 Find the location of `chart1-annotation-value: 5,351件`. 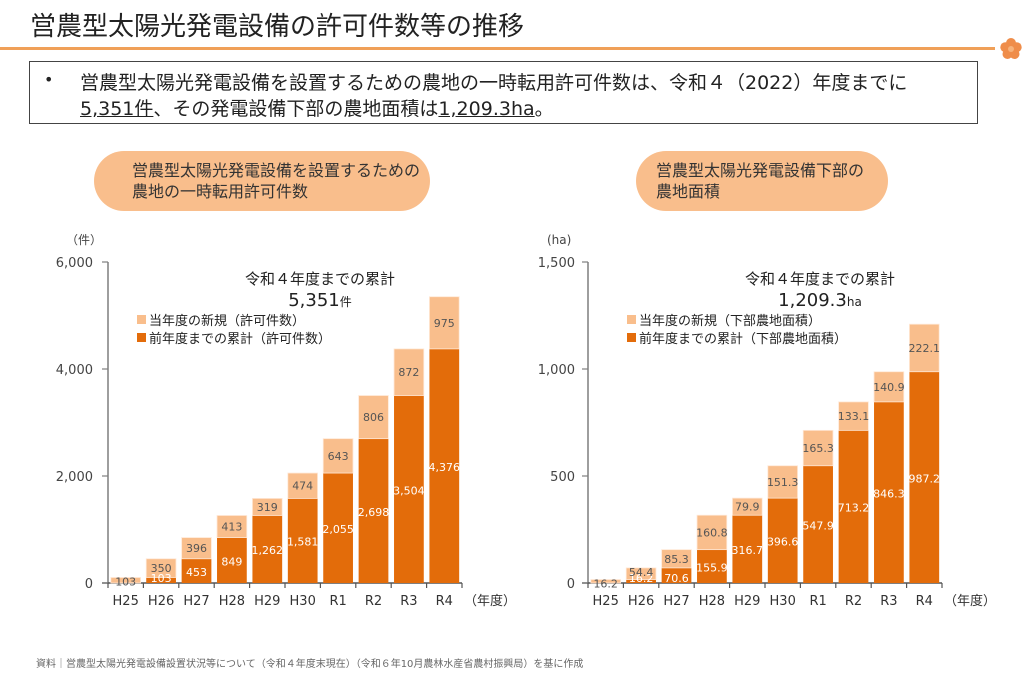

chart1-annotation-value: 5,351件 is located at coordinates (320, 300).